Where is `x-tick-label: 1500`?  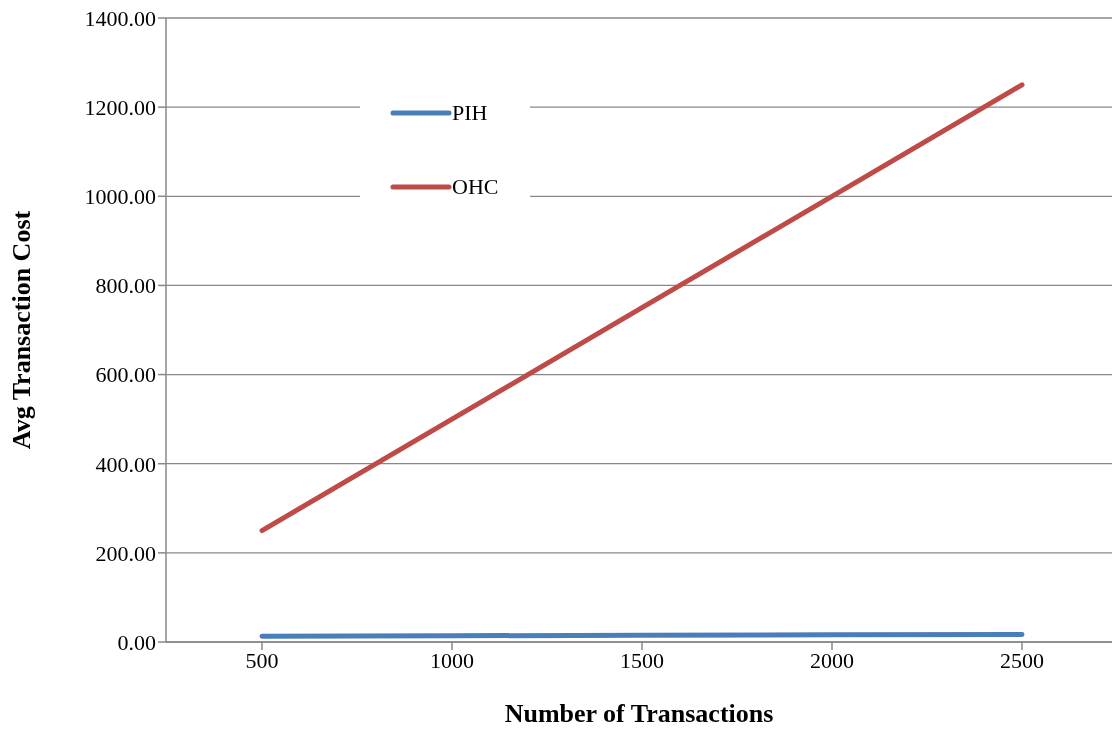
x-tick-label: 1500 is located at coordinates (642, 660).